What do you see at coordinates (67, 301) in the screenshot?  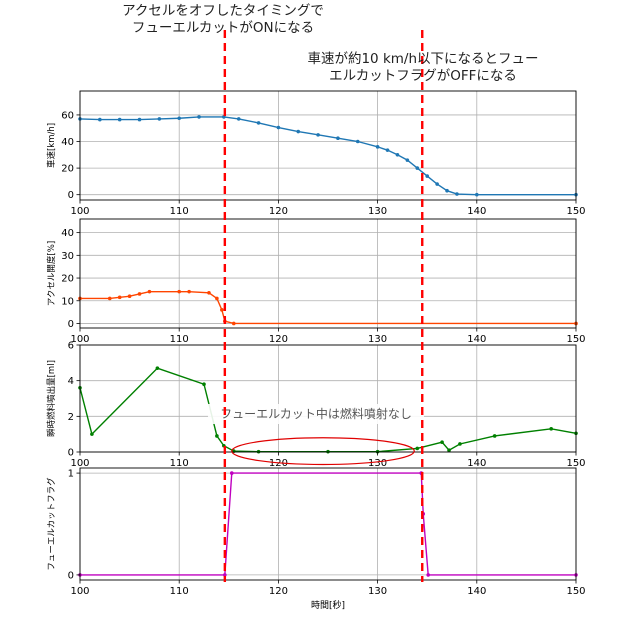 I see `y-tick-label: 10` at bounding box center [67, 301].